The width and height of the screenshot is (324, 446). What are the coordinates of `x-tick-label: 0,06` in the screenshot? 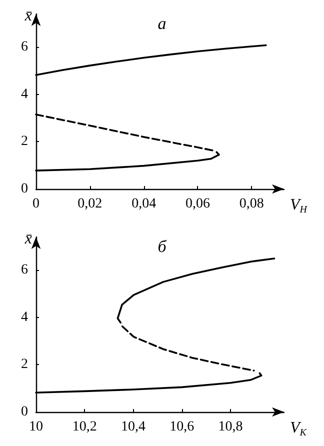 It's located at (197, 204).